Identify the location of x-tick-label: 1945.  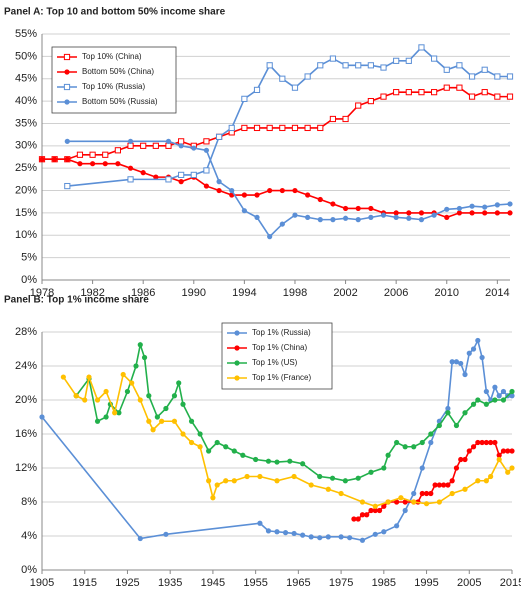
(213, 583).